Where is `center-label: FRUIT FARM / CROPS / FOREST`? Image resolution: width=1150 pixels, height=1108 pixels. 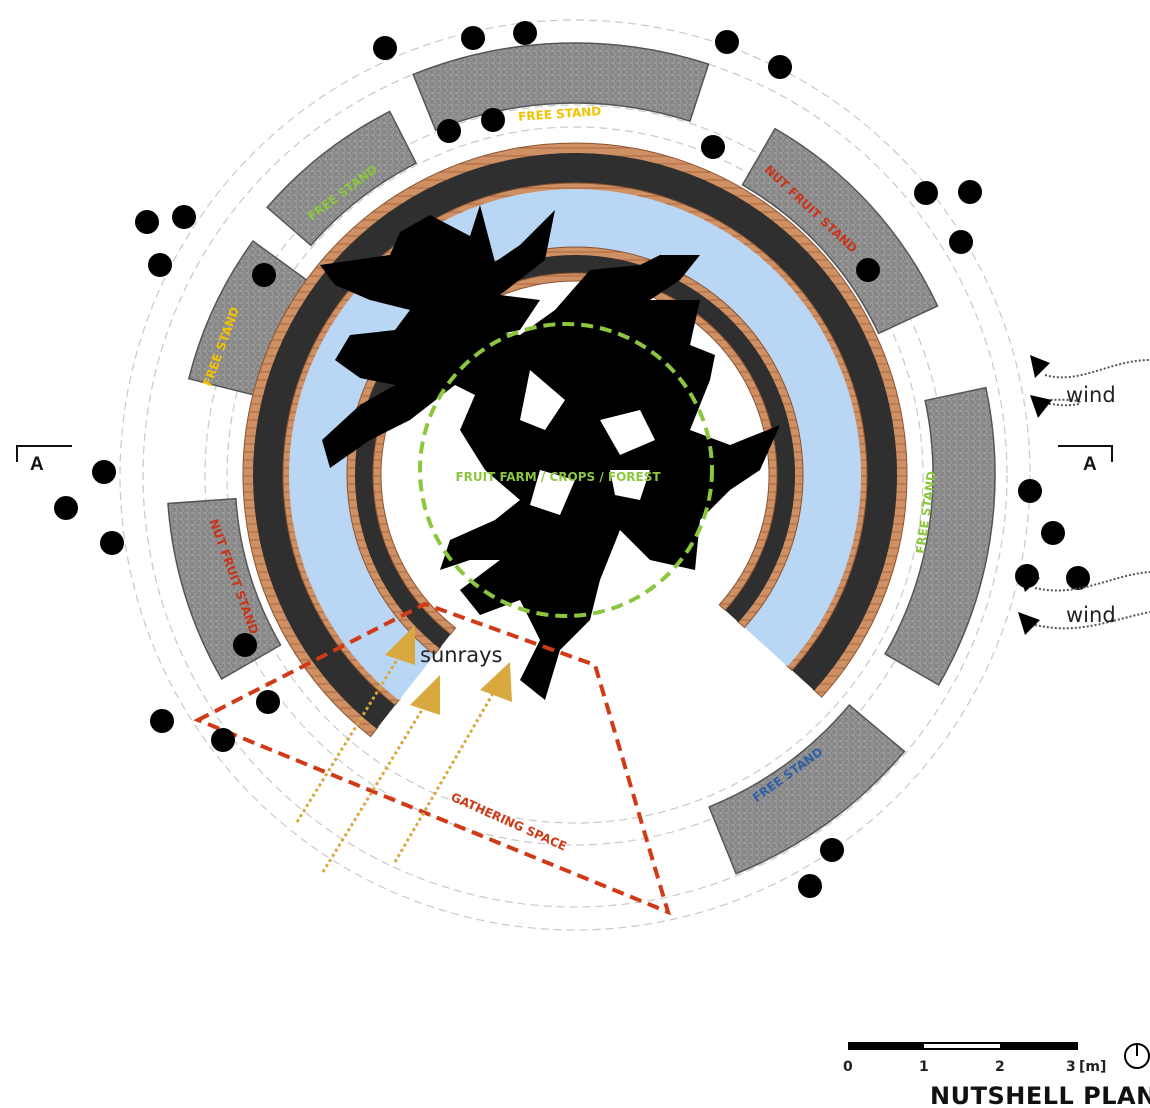 center-label: FRUIT FARM / CROPS / FOREST is located at coordinates (558, 477).